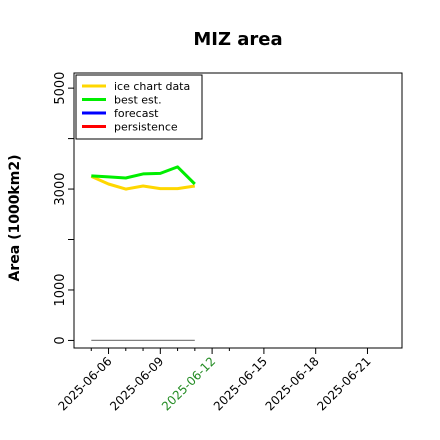  I want to click on legend-label: best est., so click(138, 100).